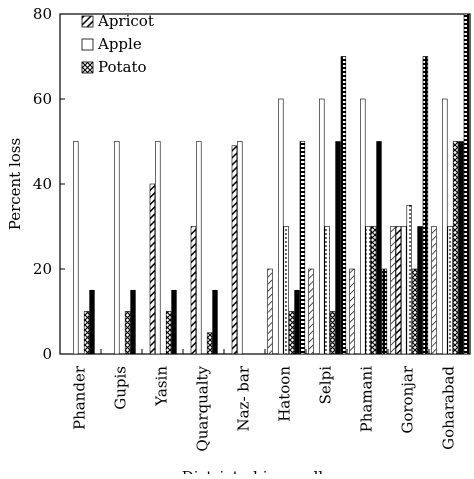  I want to click on x-axis-label: District ghizer valleys, so click(265, 471).